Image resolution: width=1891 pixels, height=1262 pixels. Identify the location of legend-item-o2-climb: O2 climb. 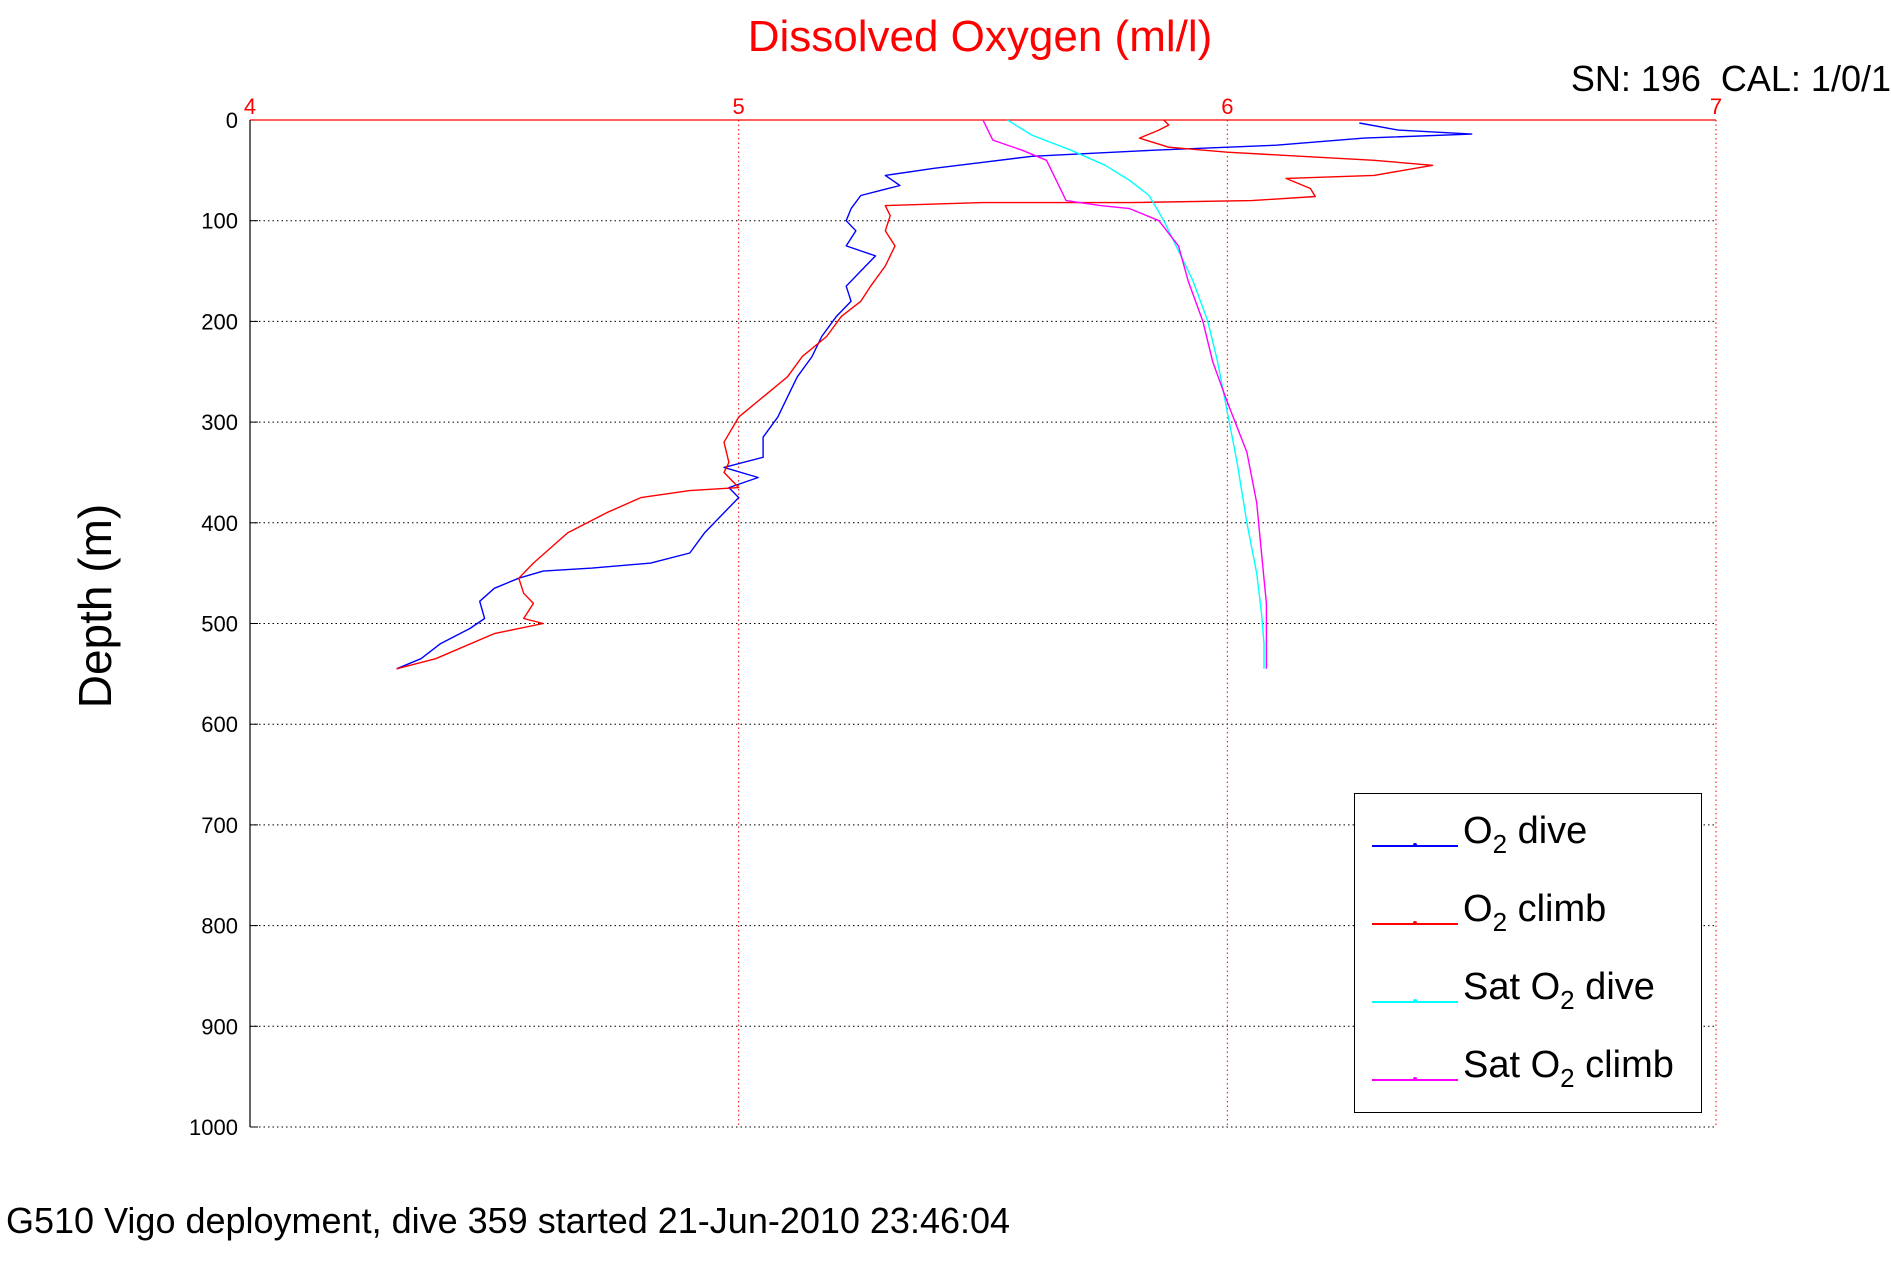
(1528, 919).